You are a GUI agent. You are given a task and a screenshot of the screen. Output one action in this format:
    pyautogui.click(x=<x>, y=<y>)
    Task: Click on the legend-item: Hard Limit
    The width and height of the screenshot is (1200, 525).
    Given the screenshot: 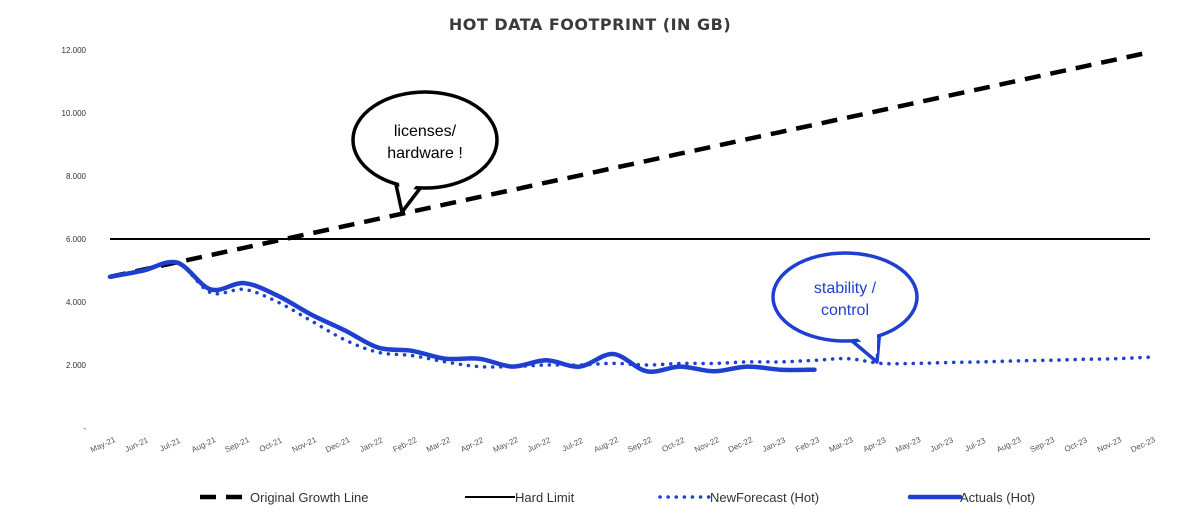 What is the action you would take?
    pyautogui.click(x=520, y=497)
    